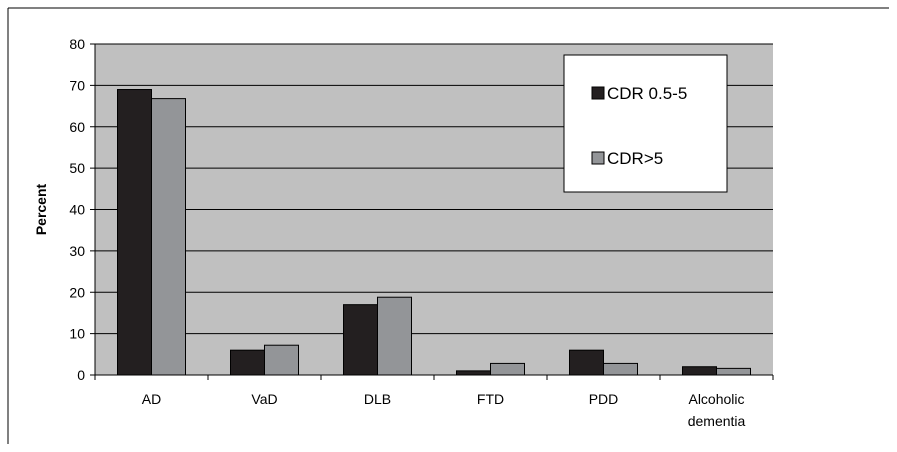 This screenshot has width=897, height=452. What do you see at coordinates (647, 93) in the screenshot?
I see `legend-label-0: CDR 0.5-5` at bounding box center [647, 93].